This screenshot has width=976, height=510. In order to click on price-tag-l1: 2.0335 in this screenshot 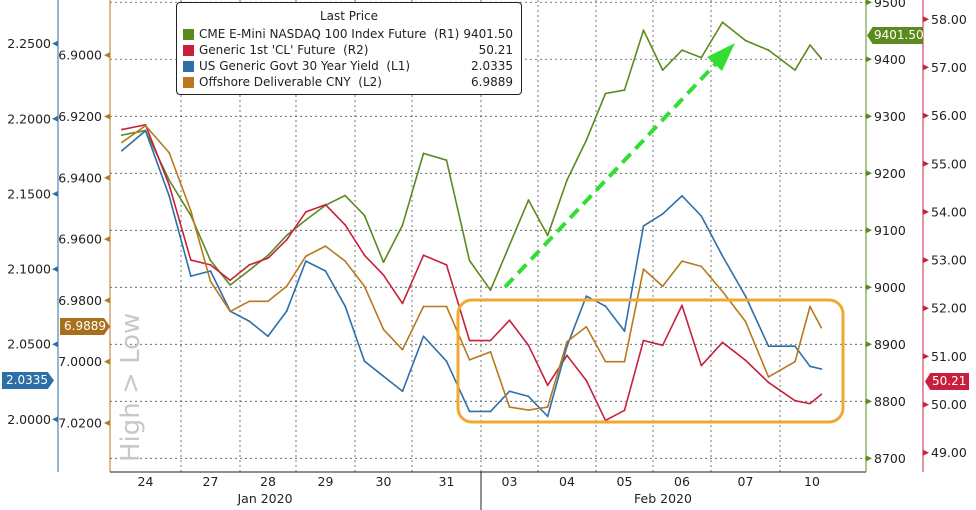, I will do `click(28, 380)`.